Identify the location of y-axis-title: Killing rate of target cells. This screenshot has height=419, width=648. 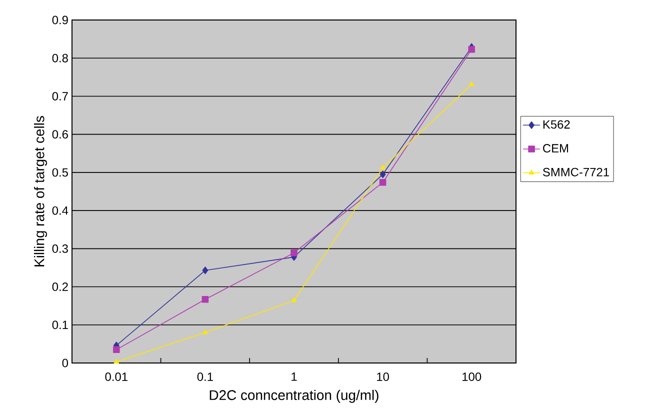
(41, 191).